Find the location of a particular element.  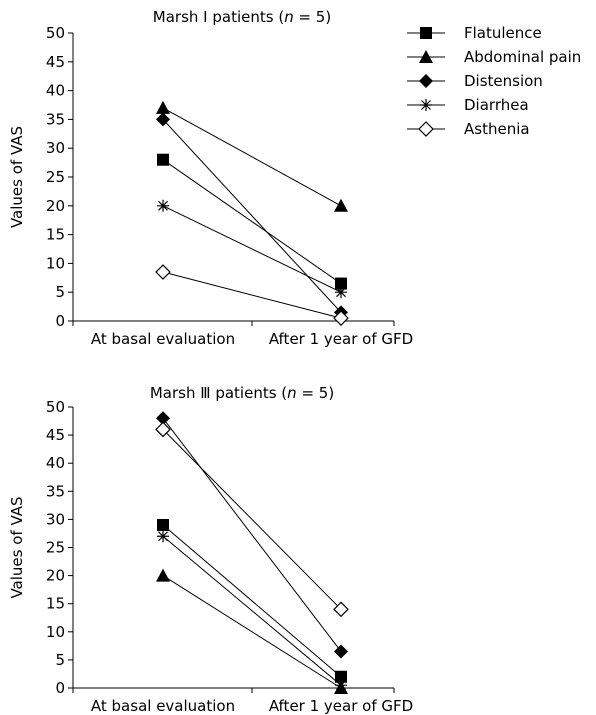

chart-title: Marsh Ⅲ patients (n = 5) is located at coordinates (242, 393).